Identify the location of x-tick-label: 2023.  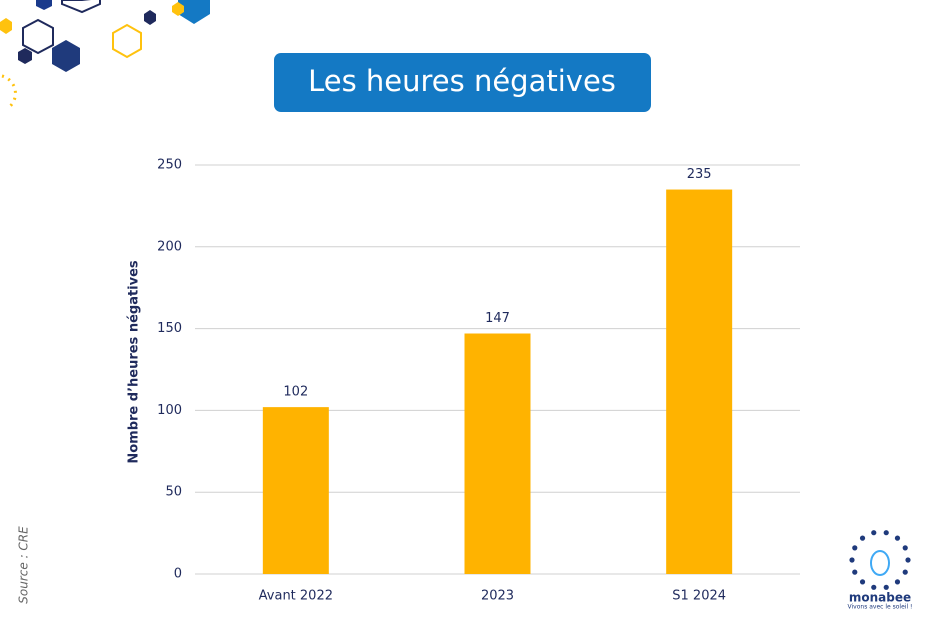
(497, 596).